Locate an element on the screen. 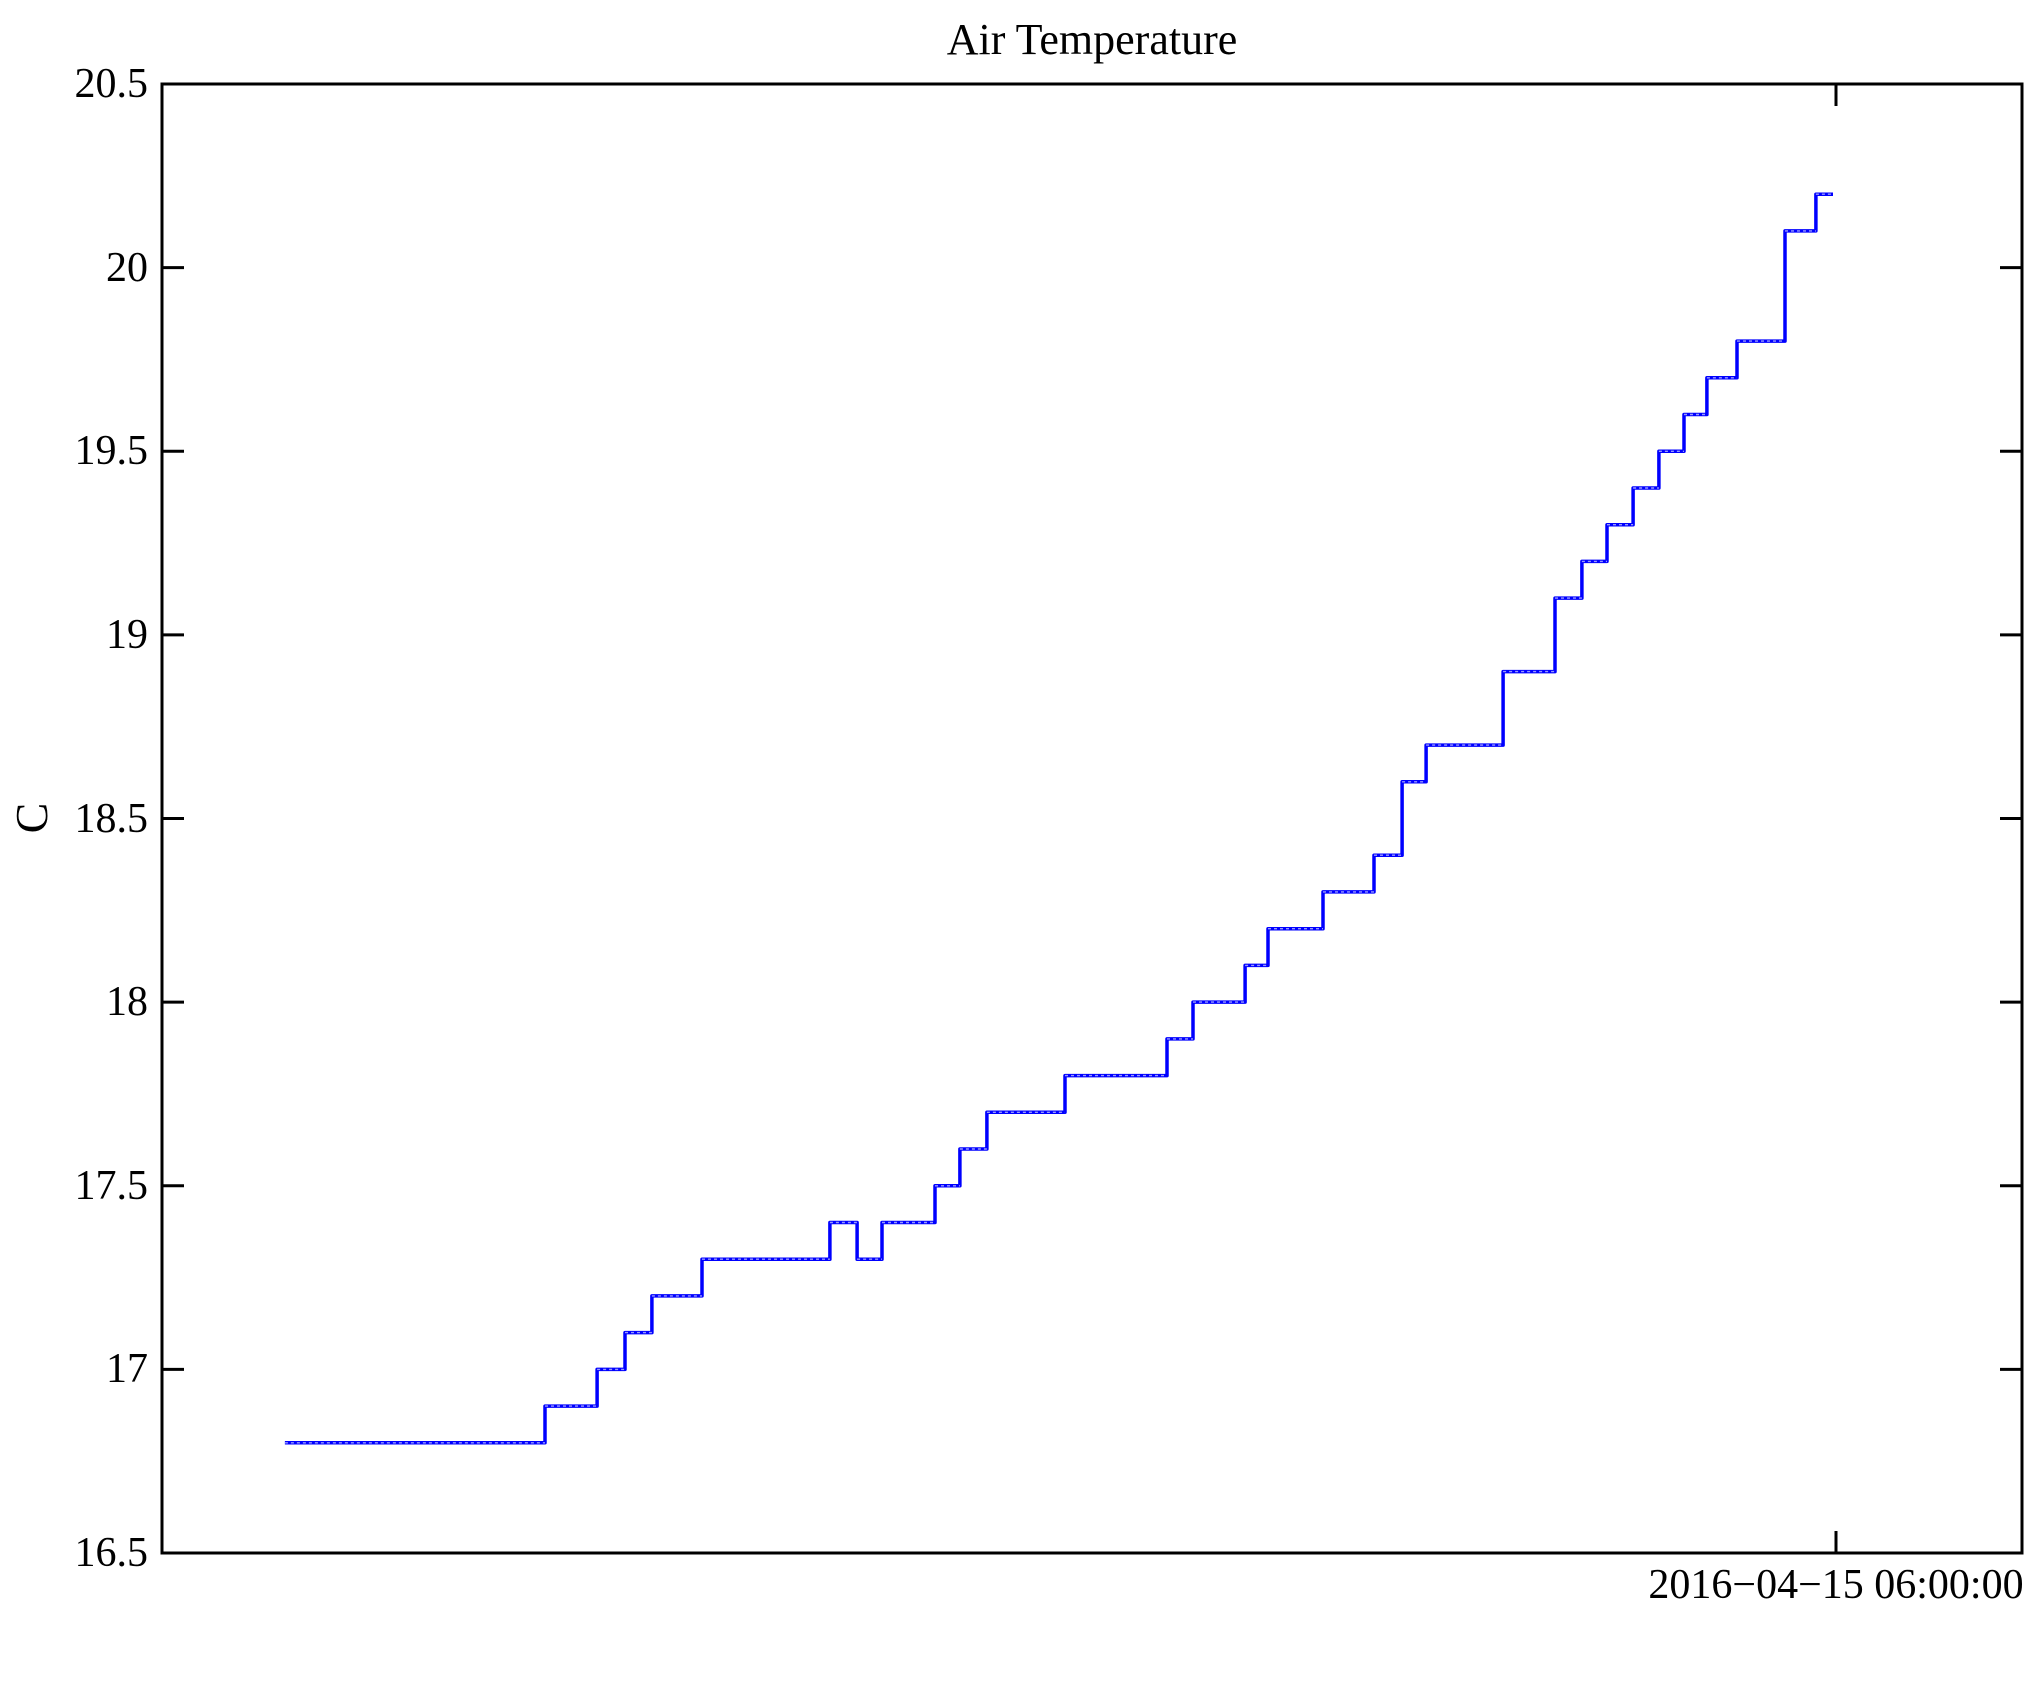 This screenshot has width=2042, height=1683. y-tick-label: 16.5 is located at coordinates (111, 1553).